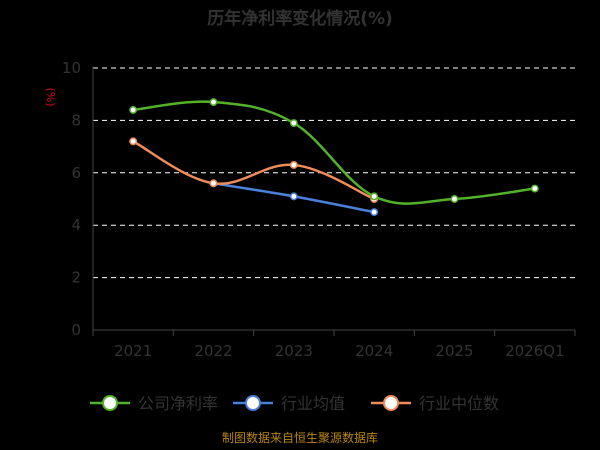  Describe the element at coordinates (178, 403) in the screenshot. I see `legend-label: 公司净利率` at that location.